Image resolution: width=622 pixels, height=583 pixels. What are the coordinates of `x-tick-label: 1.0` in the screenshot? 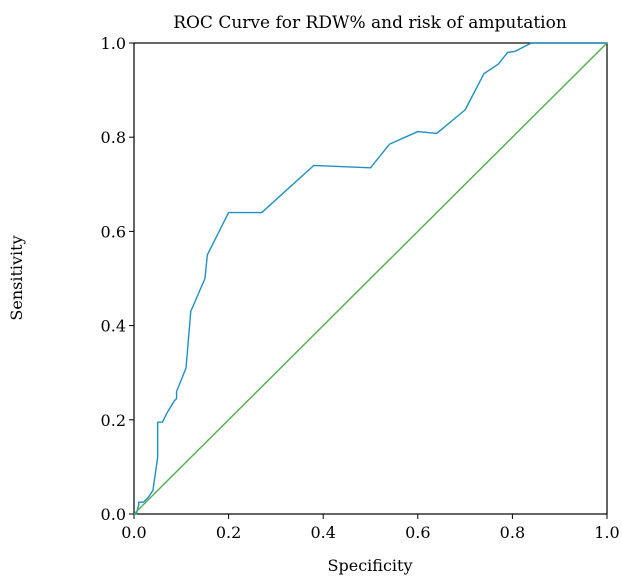 It's located at (606, 532).